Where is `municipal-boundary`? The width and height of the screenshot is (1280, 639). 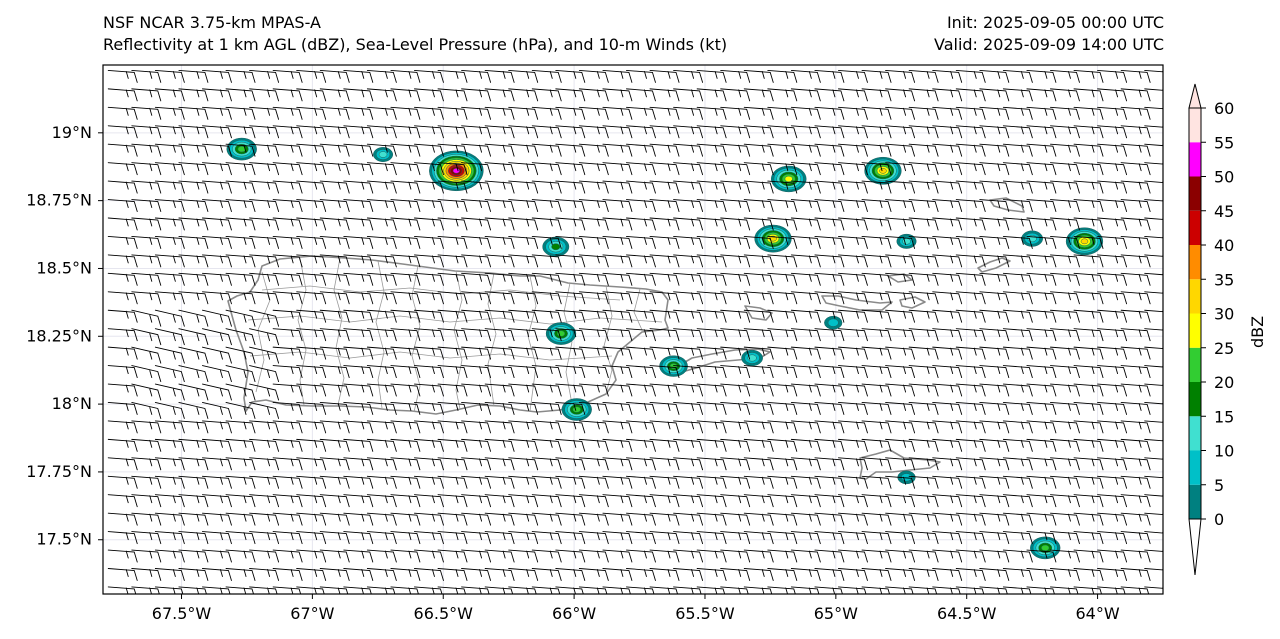 municipal-boundary is located at coordinates (431, 356).